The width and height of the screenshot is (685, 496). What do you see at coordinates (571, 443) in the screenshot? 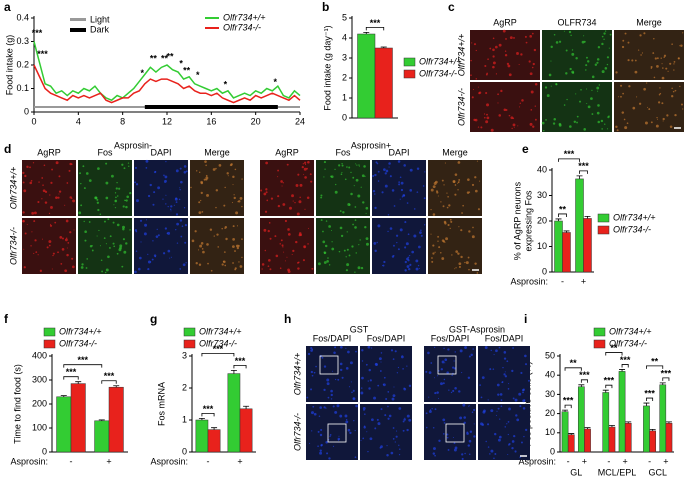
I see `bar` at bounding box center [571, 443].